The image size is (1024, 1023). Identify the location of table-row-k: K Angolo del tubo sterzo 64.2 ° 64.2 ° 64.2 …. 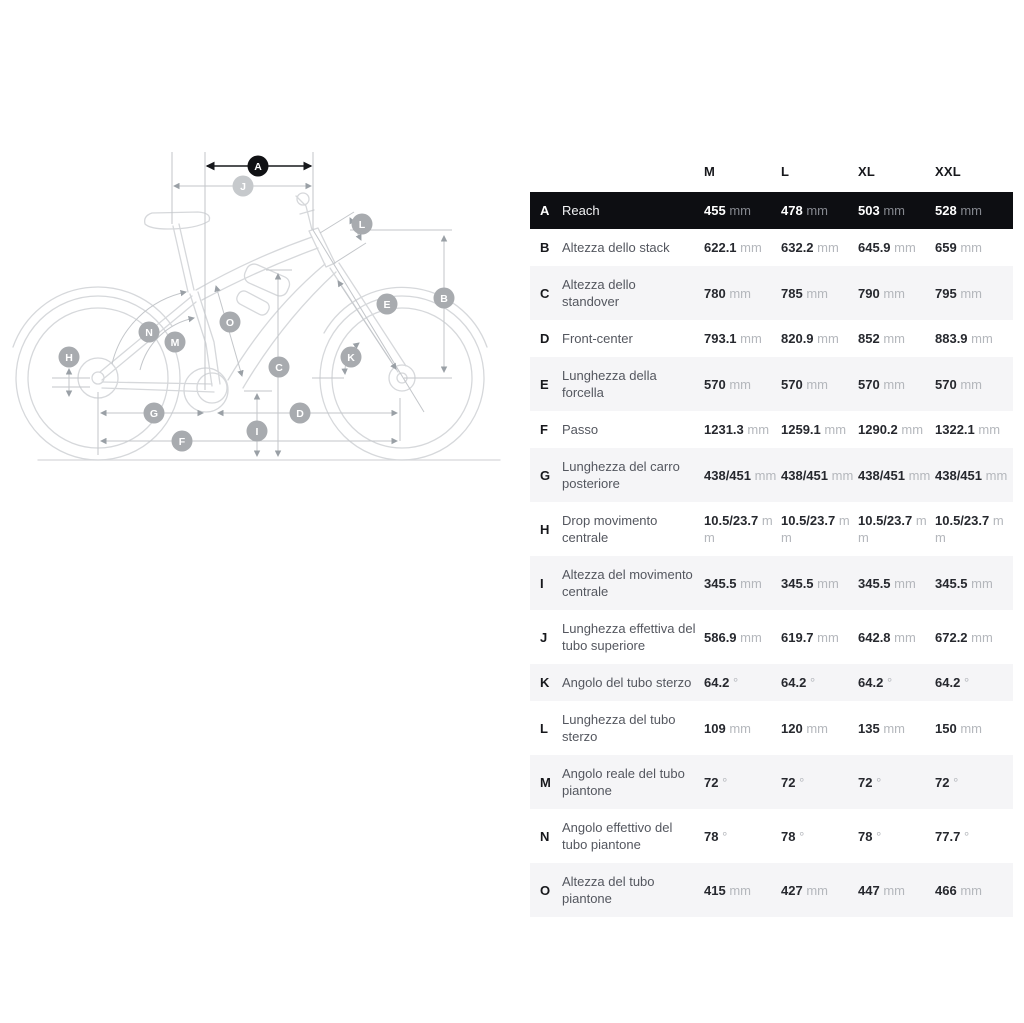
(771, 682).